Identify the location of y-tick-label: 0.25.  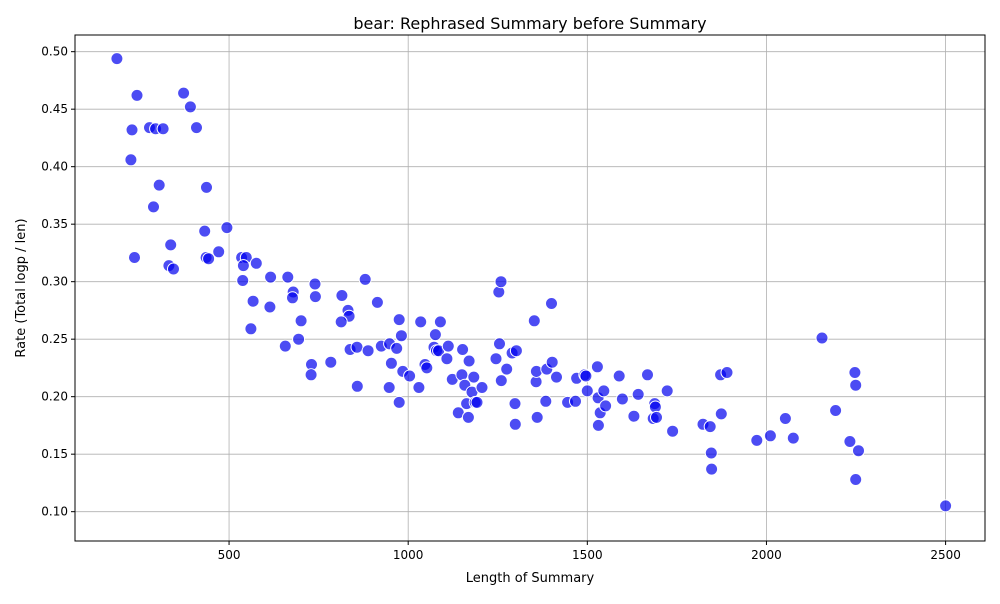
(54, 339).